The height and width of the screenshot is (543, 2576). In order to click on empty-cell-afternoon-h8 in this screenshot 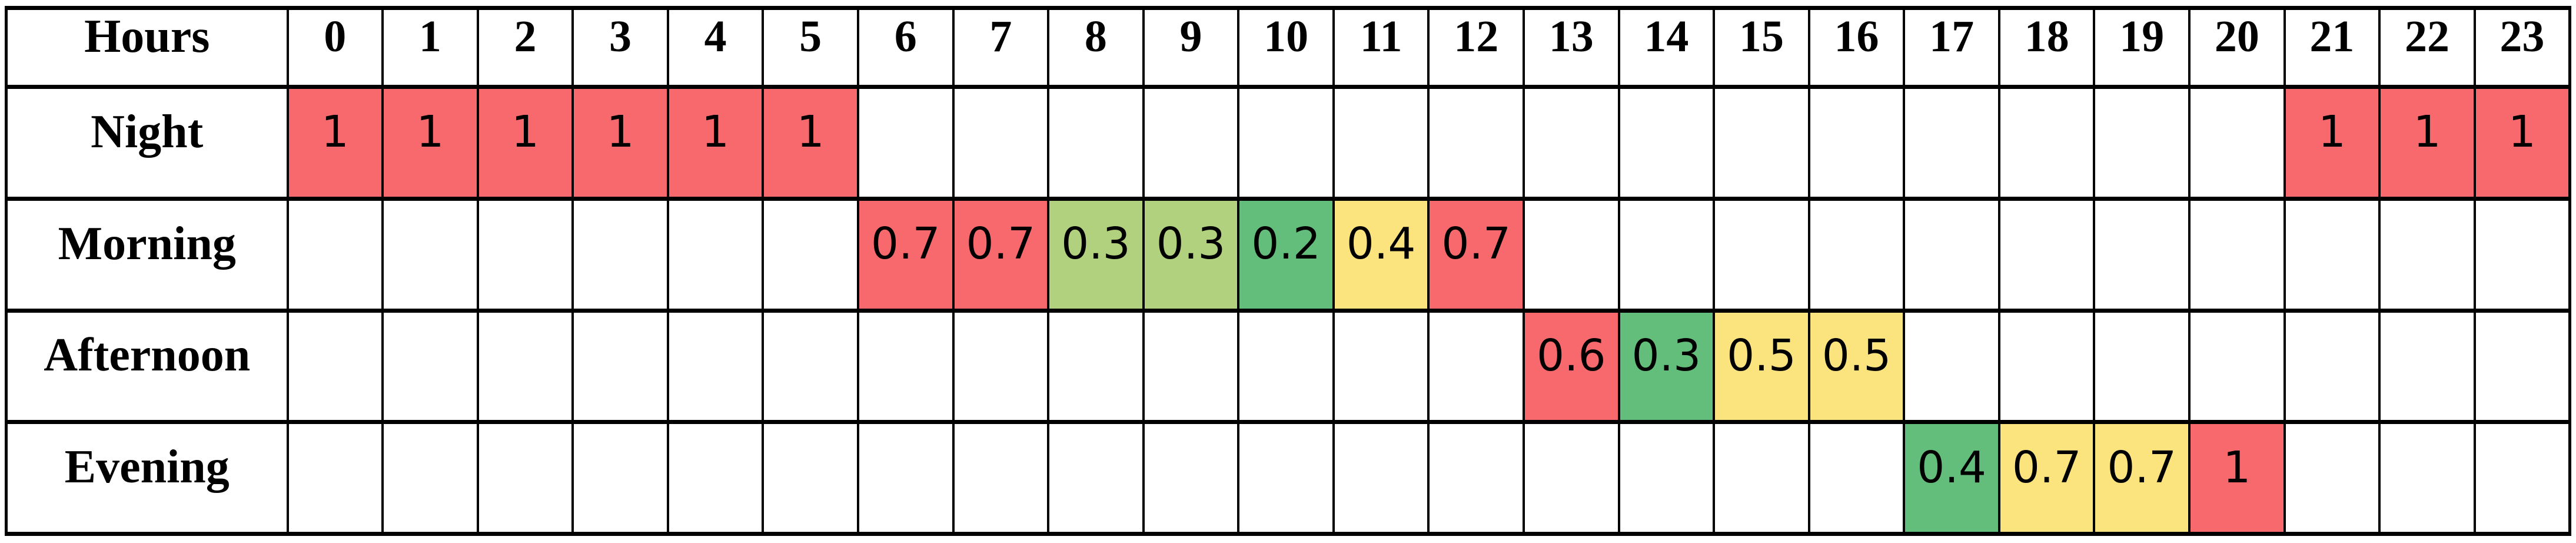, I will do `click(1096, 367)`.